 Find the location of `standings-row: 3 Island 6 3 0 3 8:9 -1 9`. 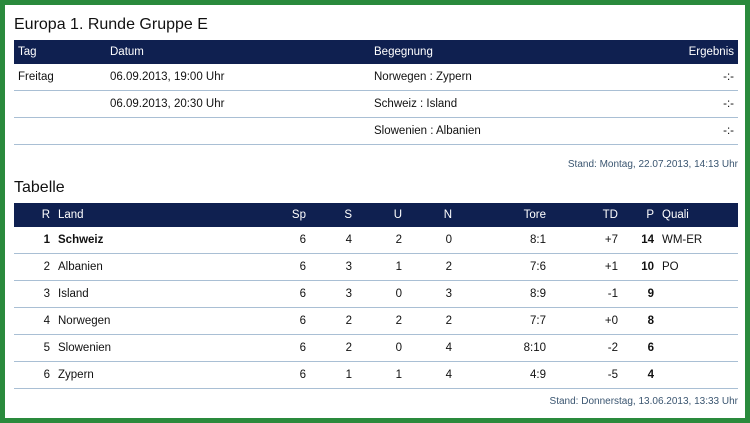

standings-row: 3 Island 6 3 0 3 8:9 -1 9 is located at coordinates (376, 294).